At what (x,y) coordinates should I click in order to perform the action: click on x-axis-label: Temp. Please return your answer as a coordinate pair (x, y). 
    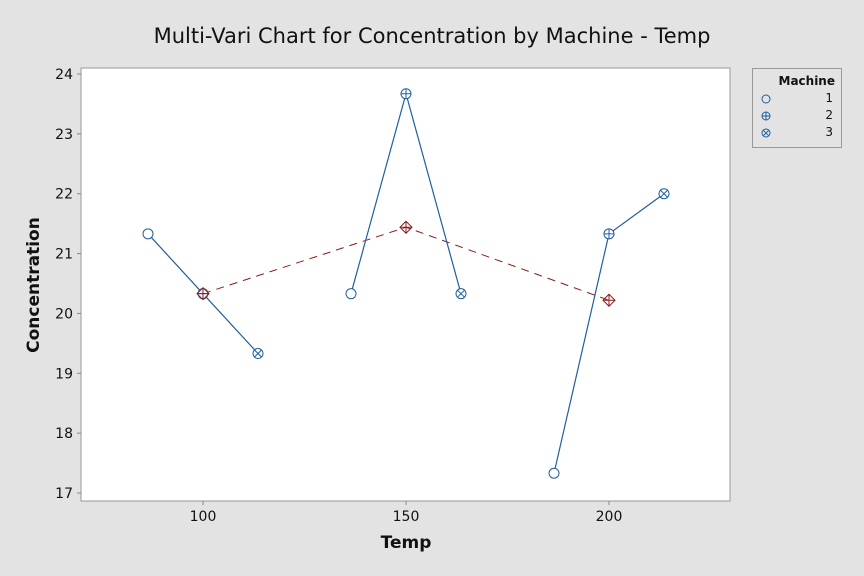
    Looking at the image, I should click on (406, 543).